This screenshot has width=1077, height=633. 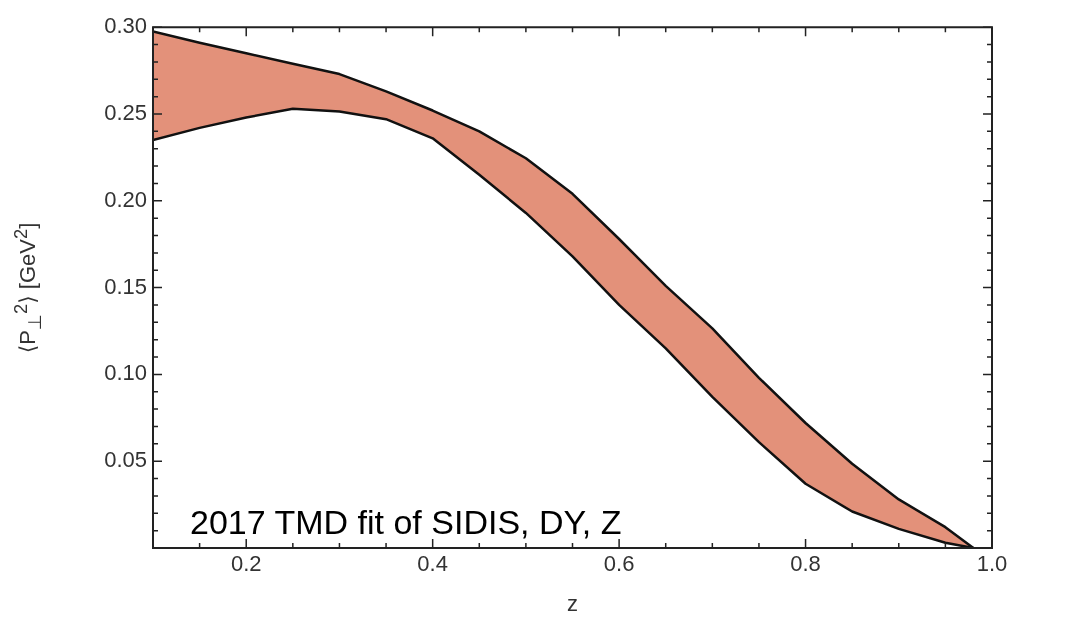 I want to click on annotation: 2017 TMD fit of SIDIS, DY, Z, so click(x=406, y=522).